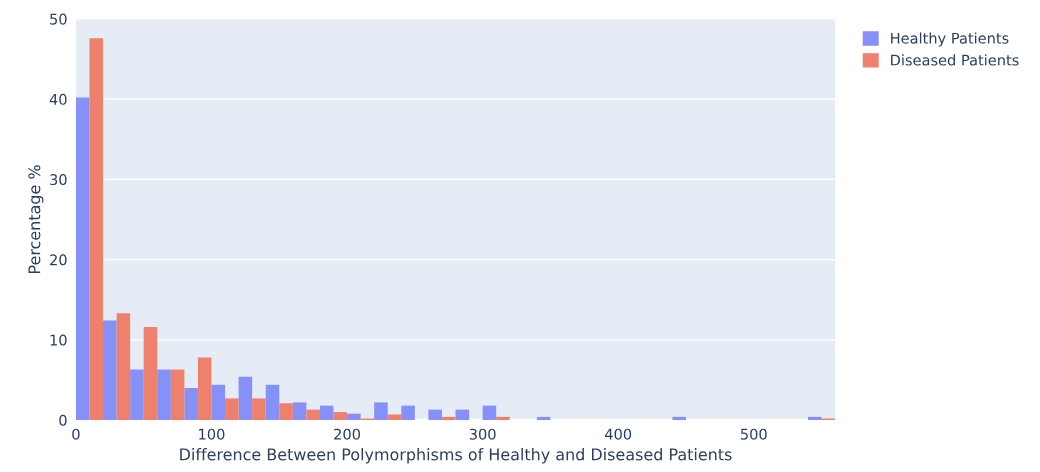  What do you see at coordinates (63, 420) in the screenshot?
I see `y-tick-label: 0` at bounding box center [63, 420].